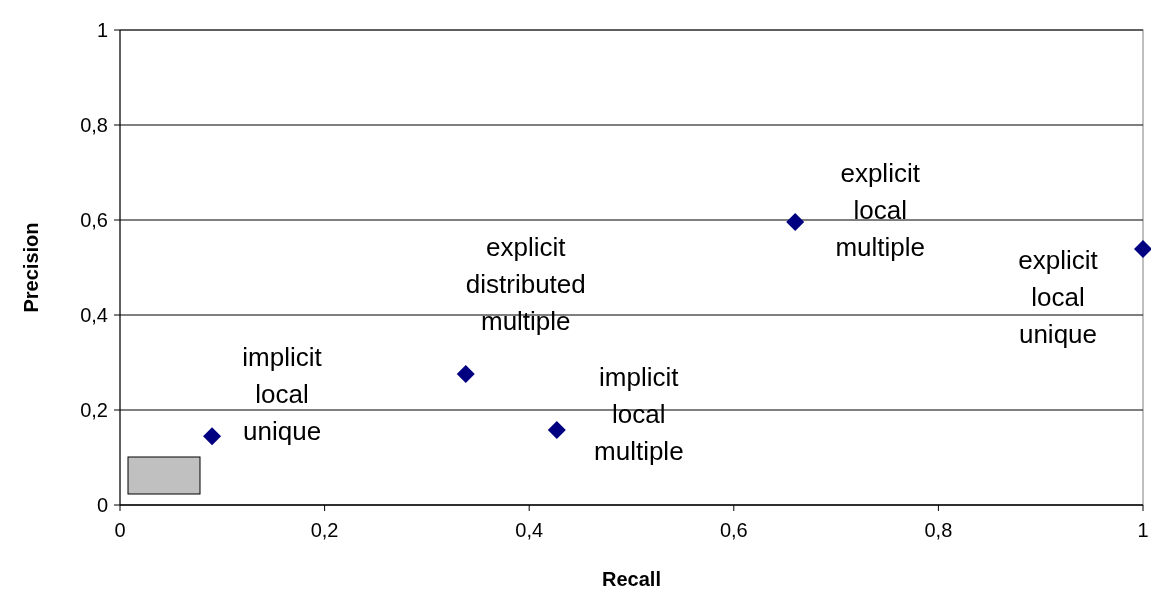  What do you see at coordinates (102, 505) in the screenshot?
I see `y-tick-label: 0` at bounding box center [102, 505].